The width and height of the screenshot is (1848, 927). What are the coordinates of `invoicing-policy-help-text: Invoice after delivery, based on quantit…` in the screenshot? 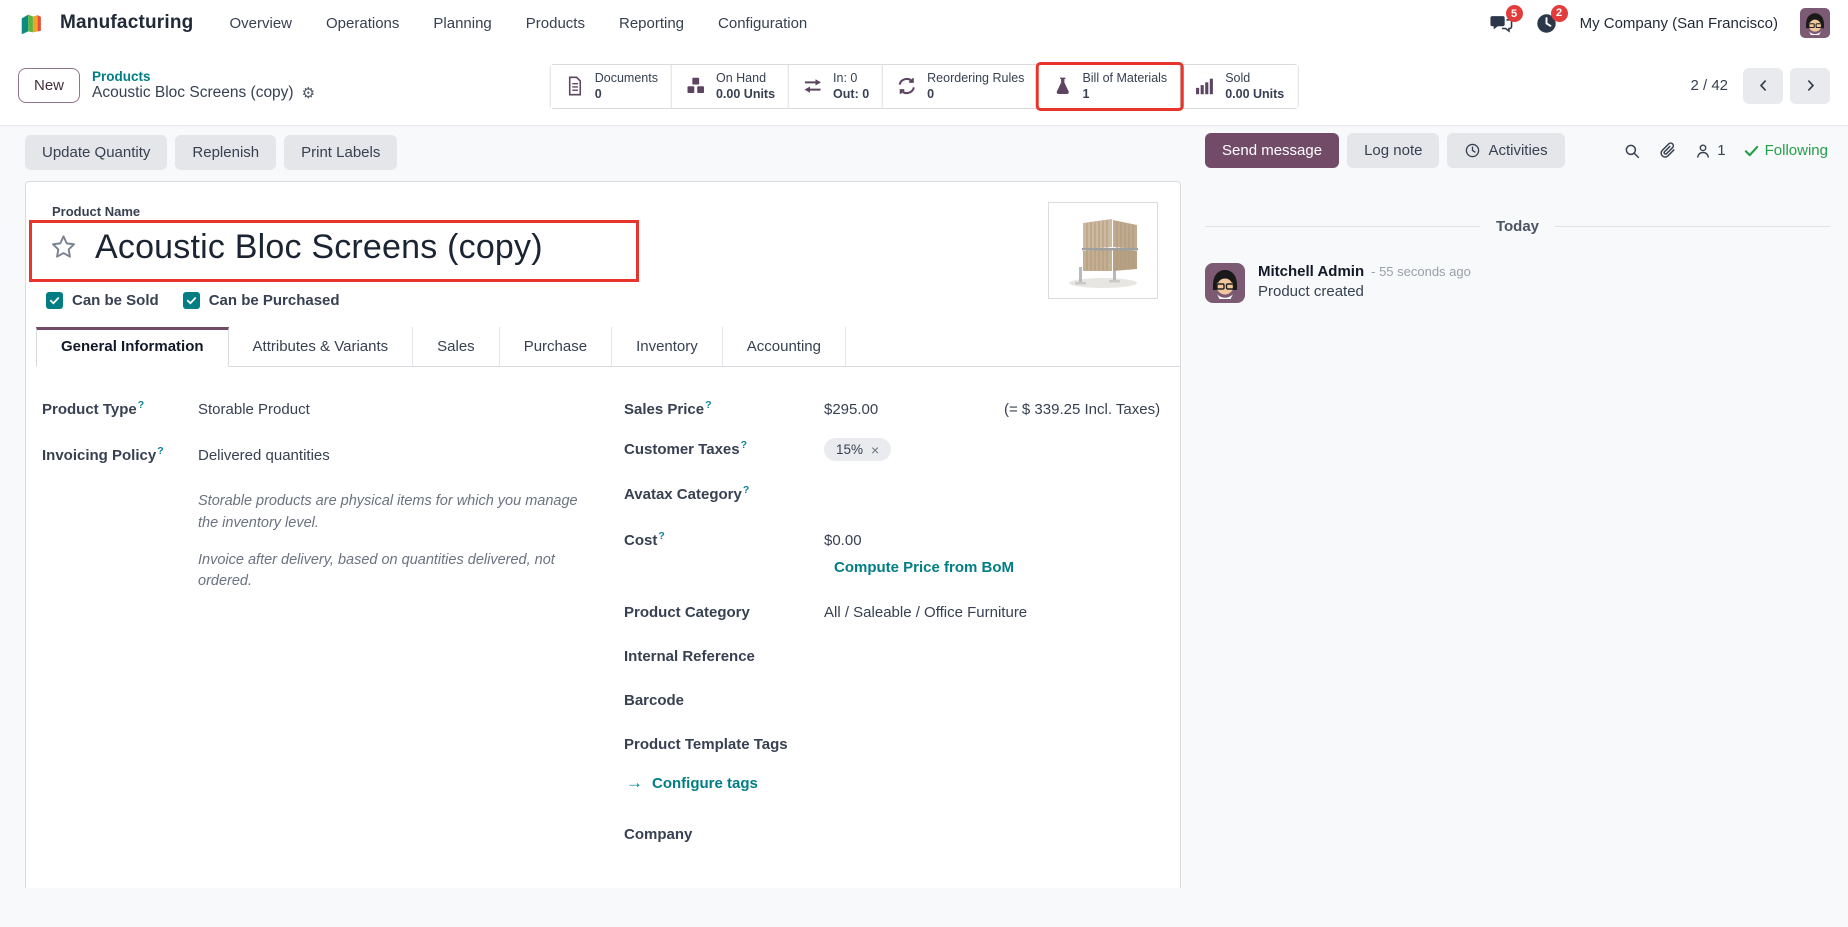 It's located at (376, 570).